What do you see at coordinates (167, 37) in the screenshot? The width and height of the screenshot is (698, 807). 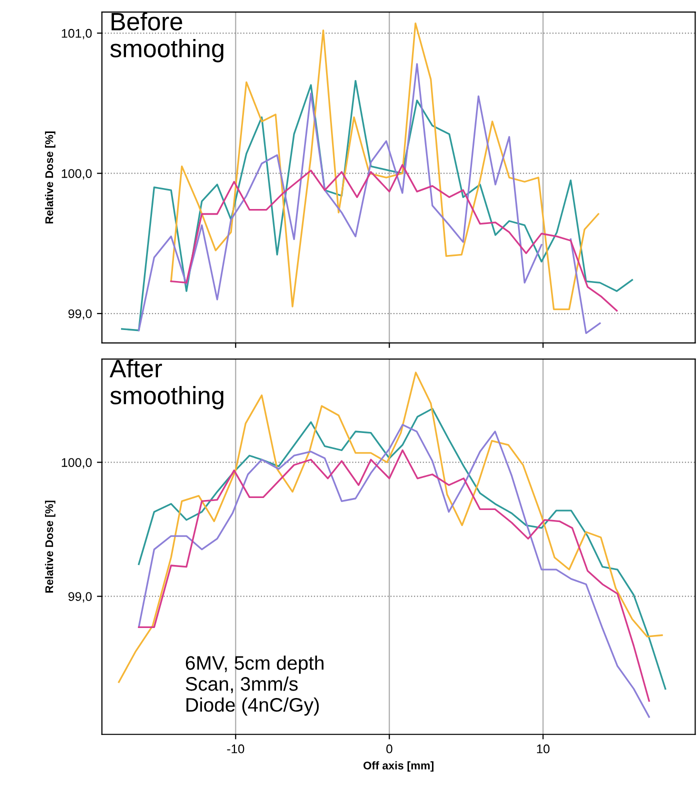 I see `annotation: Before smoothing` at bounding box center [167, 37].